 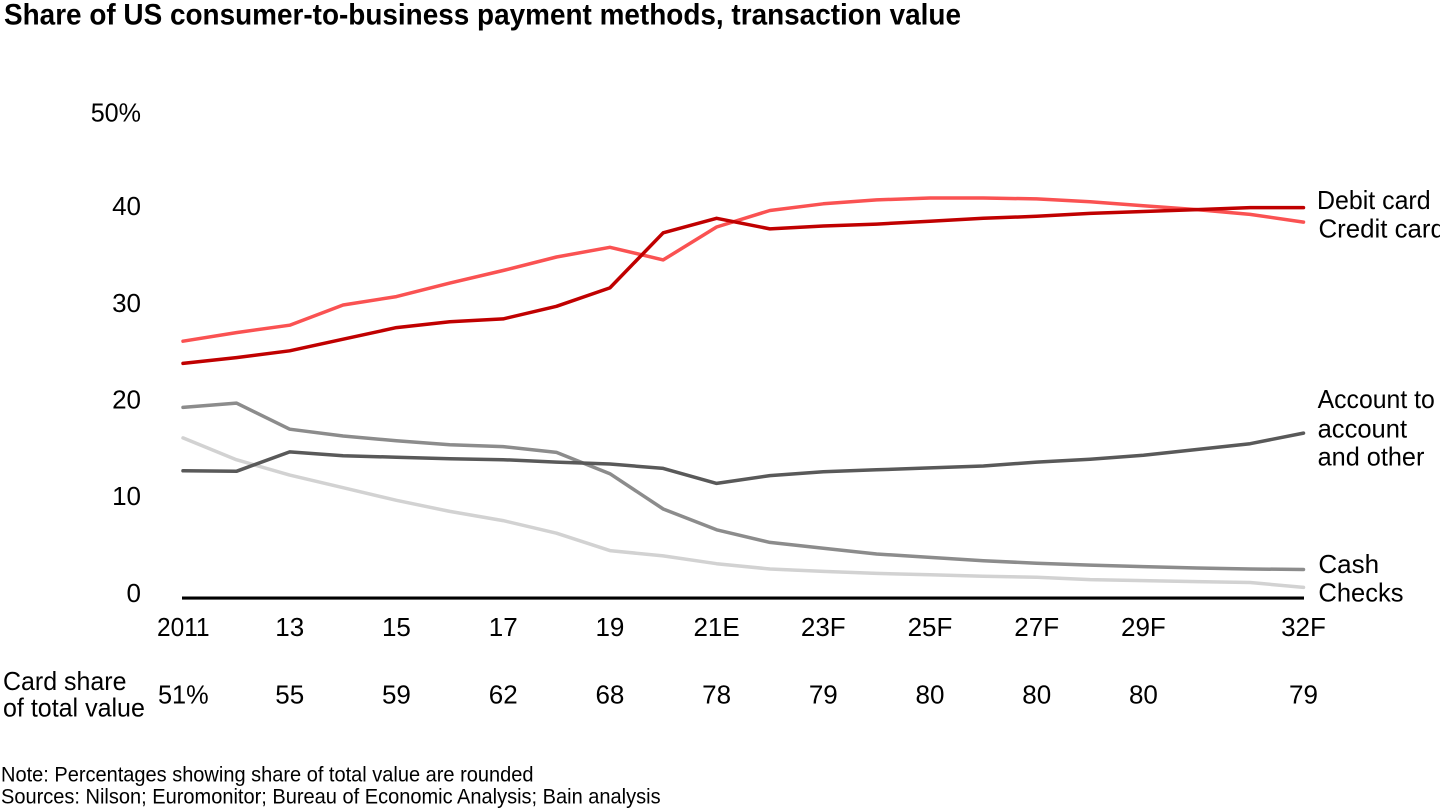 I want to click on svg-text: 15, so click(x=396, y=627).